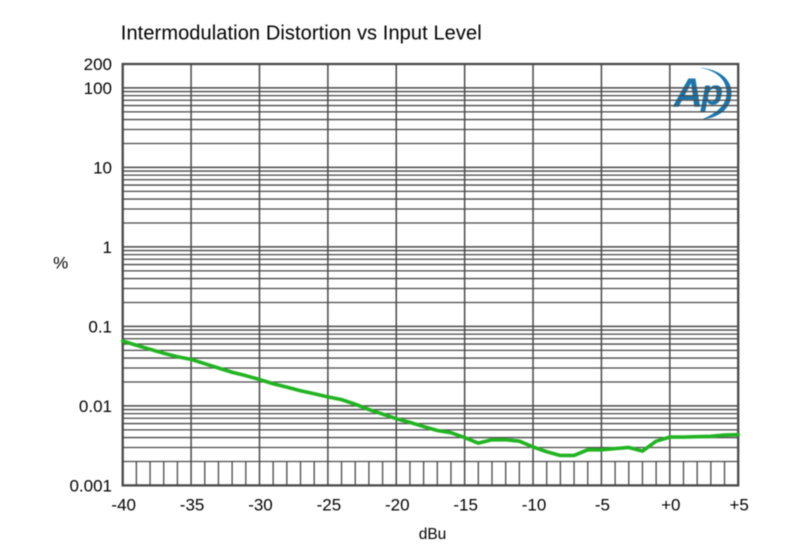 The image size is (800, 560). Describe the element at coordinates (90, 485) in the screenshot. I see `svg-text: 0.001` at that location.